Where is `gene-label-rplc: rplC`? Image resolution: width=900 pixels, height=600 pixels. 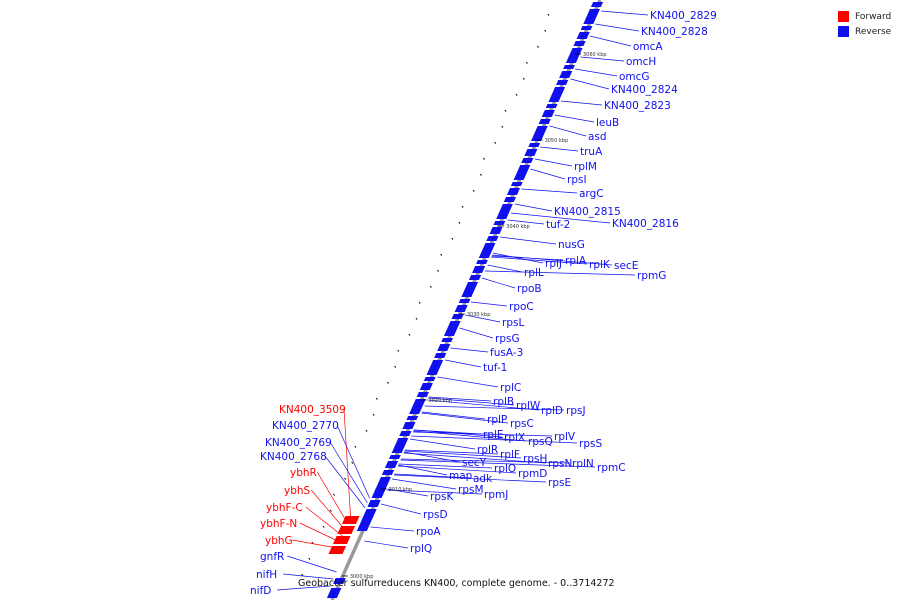
gene-label-rplc: rplC is located at coordinates (510, 388).